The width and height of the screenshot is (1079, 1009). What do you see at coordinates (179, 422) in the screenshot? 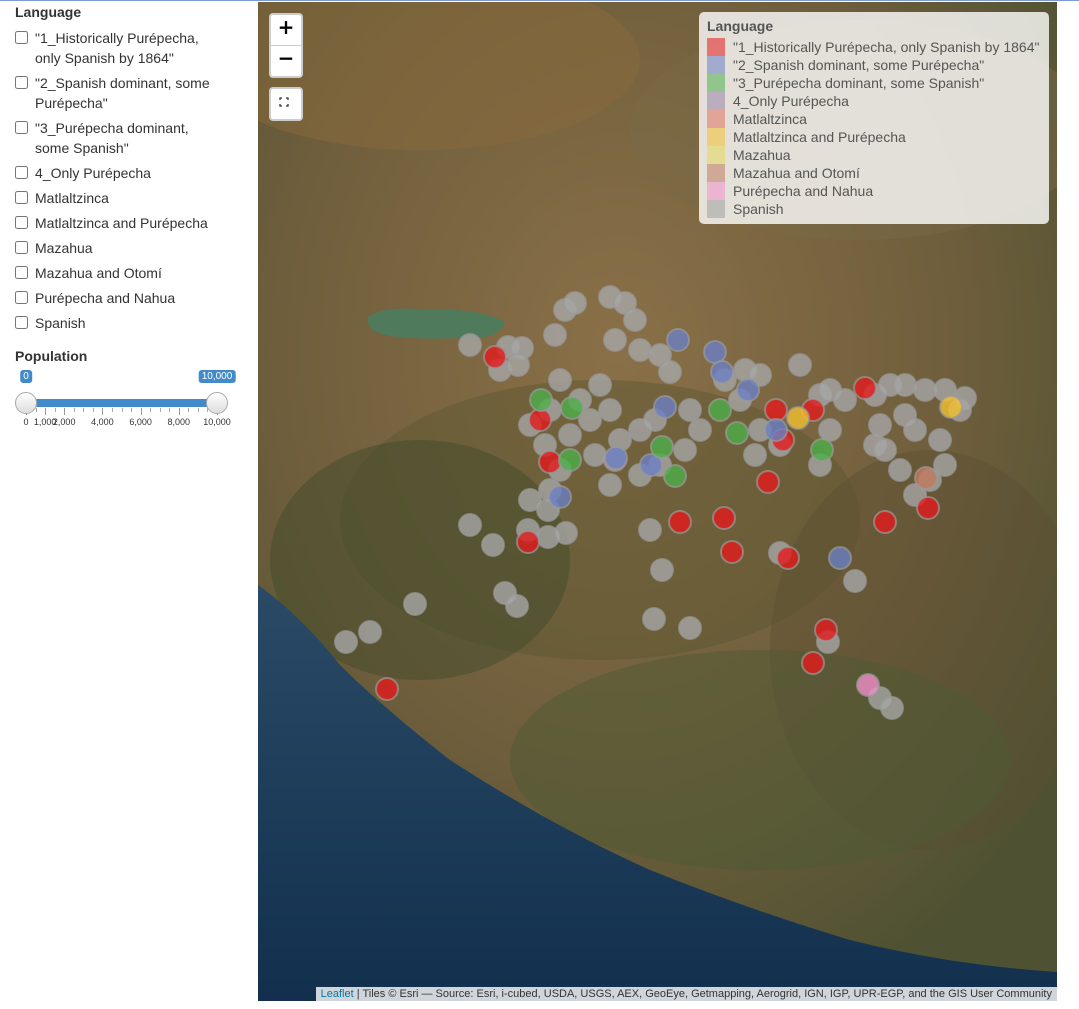
I see `slider-tick-label: 8,000` at bounding box center [179, 422].